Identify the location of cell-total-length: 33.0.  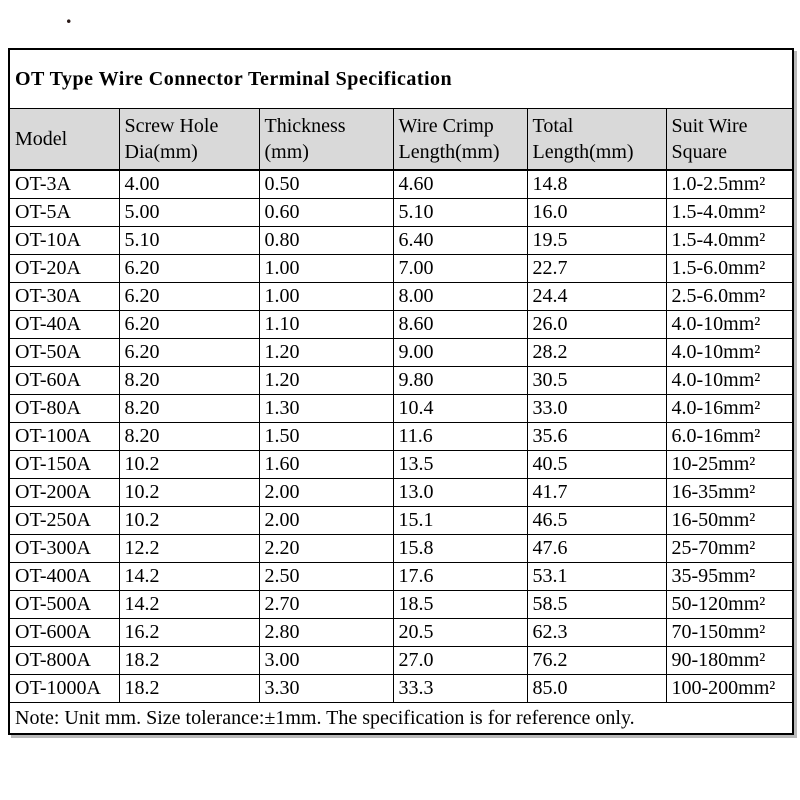
(596, 408).